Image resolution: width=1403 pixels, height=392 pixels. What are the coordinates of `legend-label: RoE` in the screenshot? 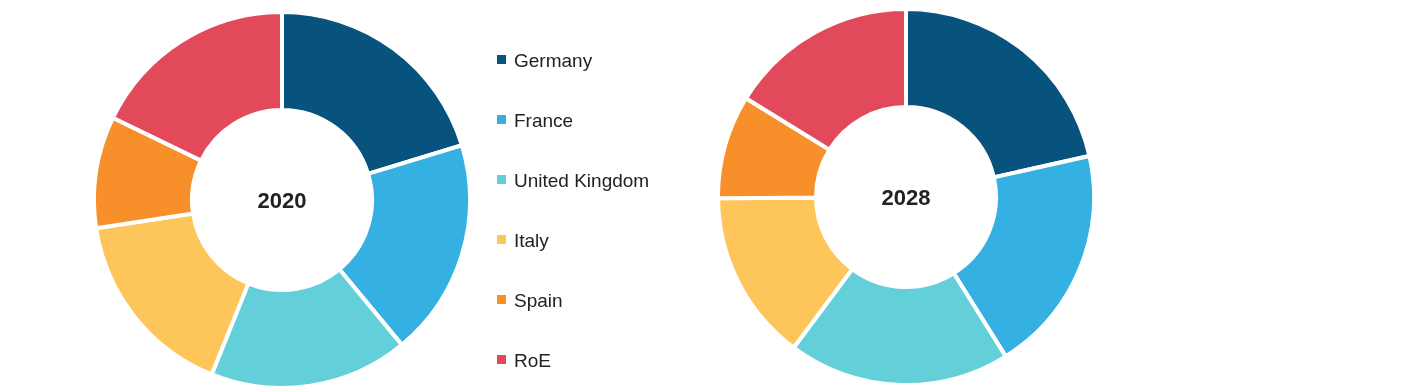 It's located at (532, 360).